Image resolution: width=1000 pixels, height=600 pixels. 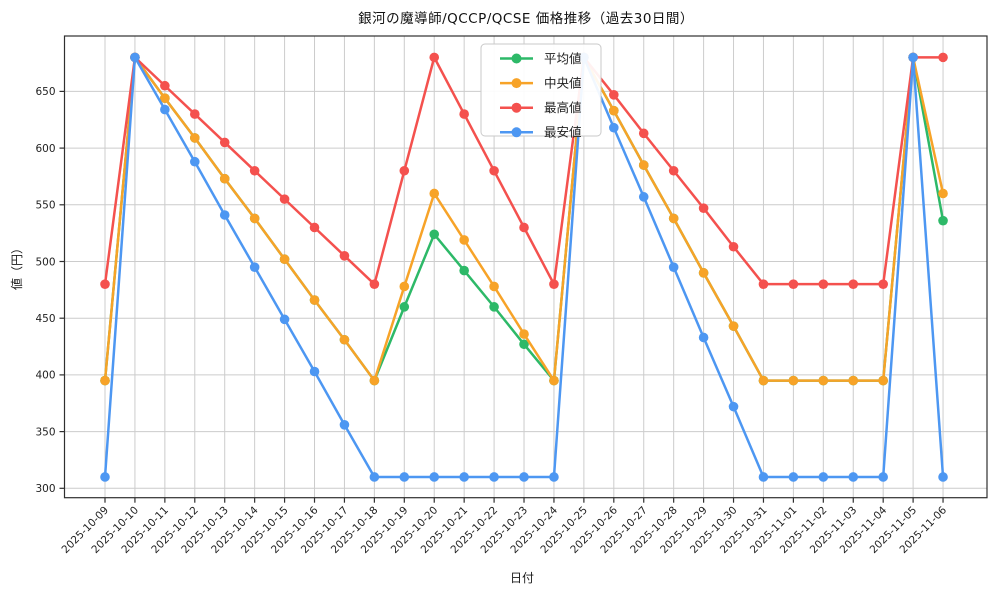 What do you see at coordinates (16, 266) in the screenshot?
I see `y-axis-label: 値（円）` at bounding box center [16, 266].